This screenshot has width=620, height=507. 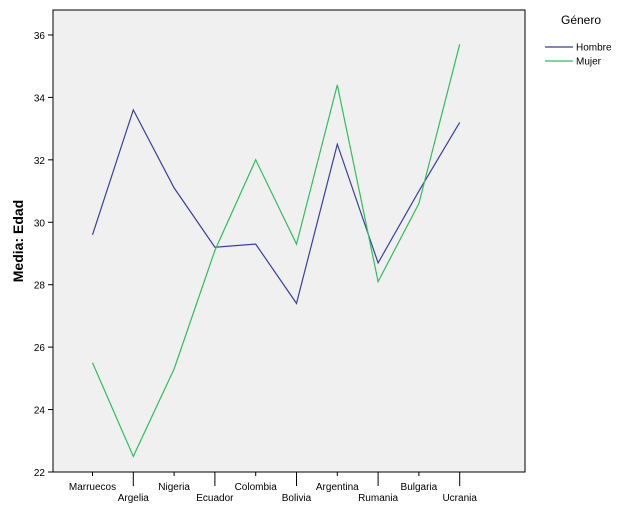 I want to click on x-tick-label: Colombia, so click(x=256, y=487).